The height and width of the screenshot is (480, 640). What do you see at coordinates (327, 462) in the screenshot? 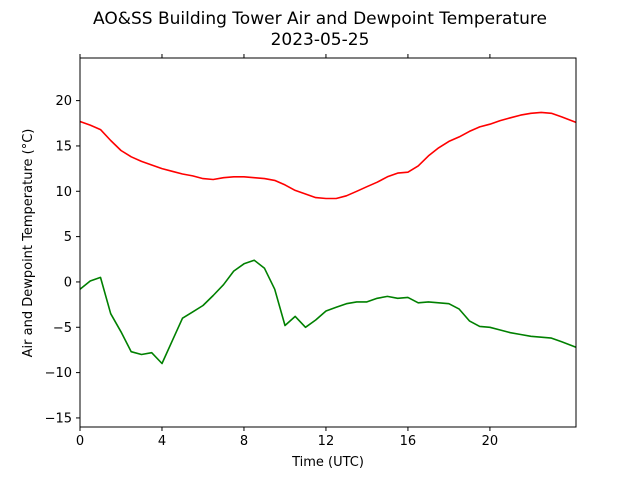
I see `x-axis-label: Time (UTC)` at bounding box center [327, 462].